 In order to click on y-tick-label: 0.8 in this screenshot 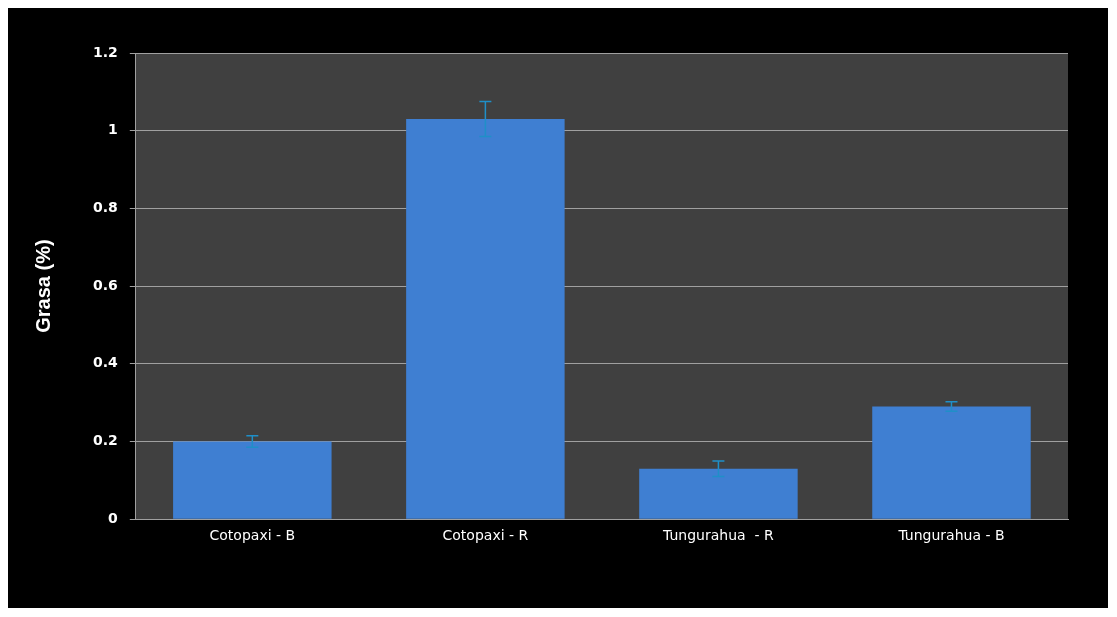, I will do `click(105, 207)`.